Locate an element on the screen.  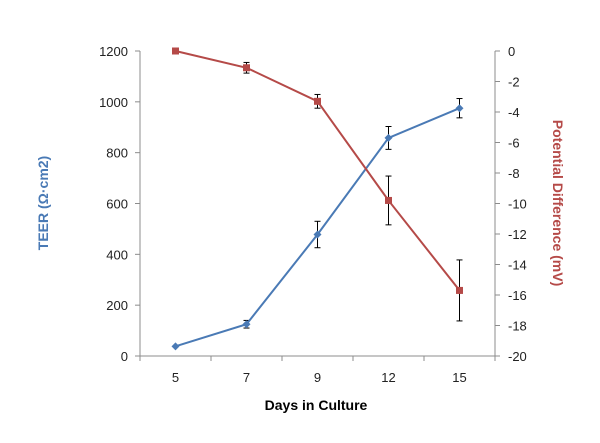
right-tick-label: -4 is located at coordinates (514, 112).